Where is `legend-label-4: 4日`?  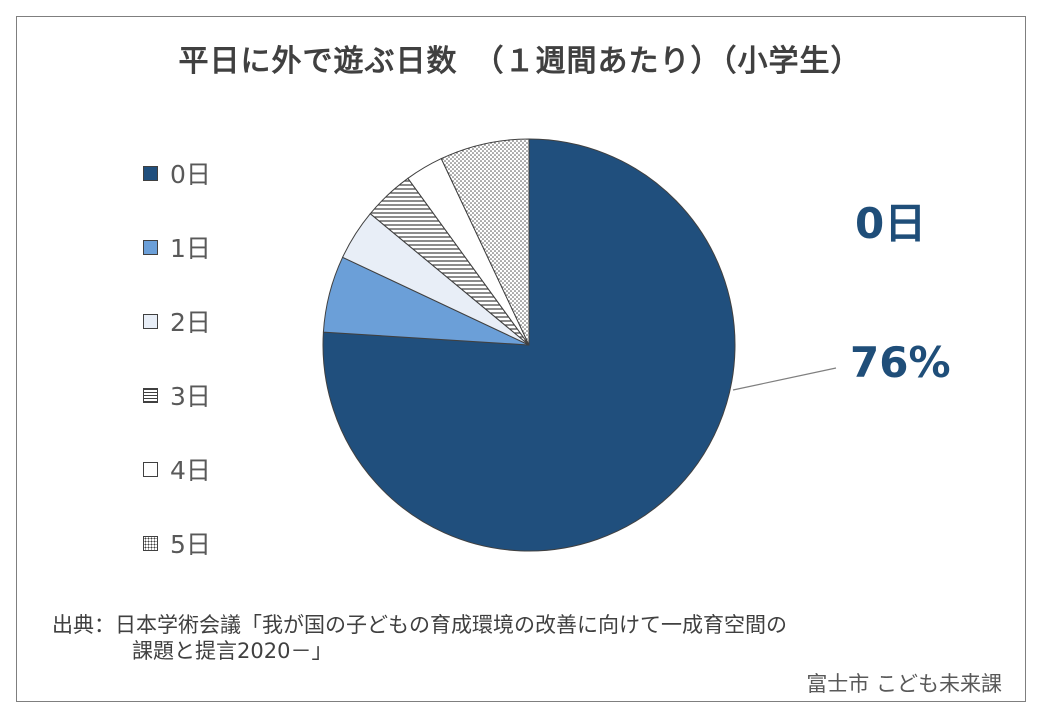 legend-label-4: 4日 is located at coordinates (190, 470).